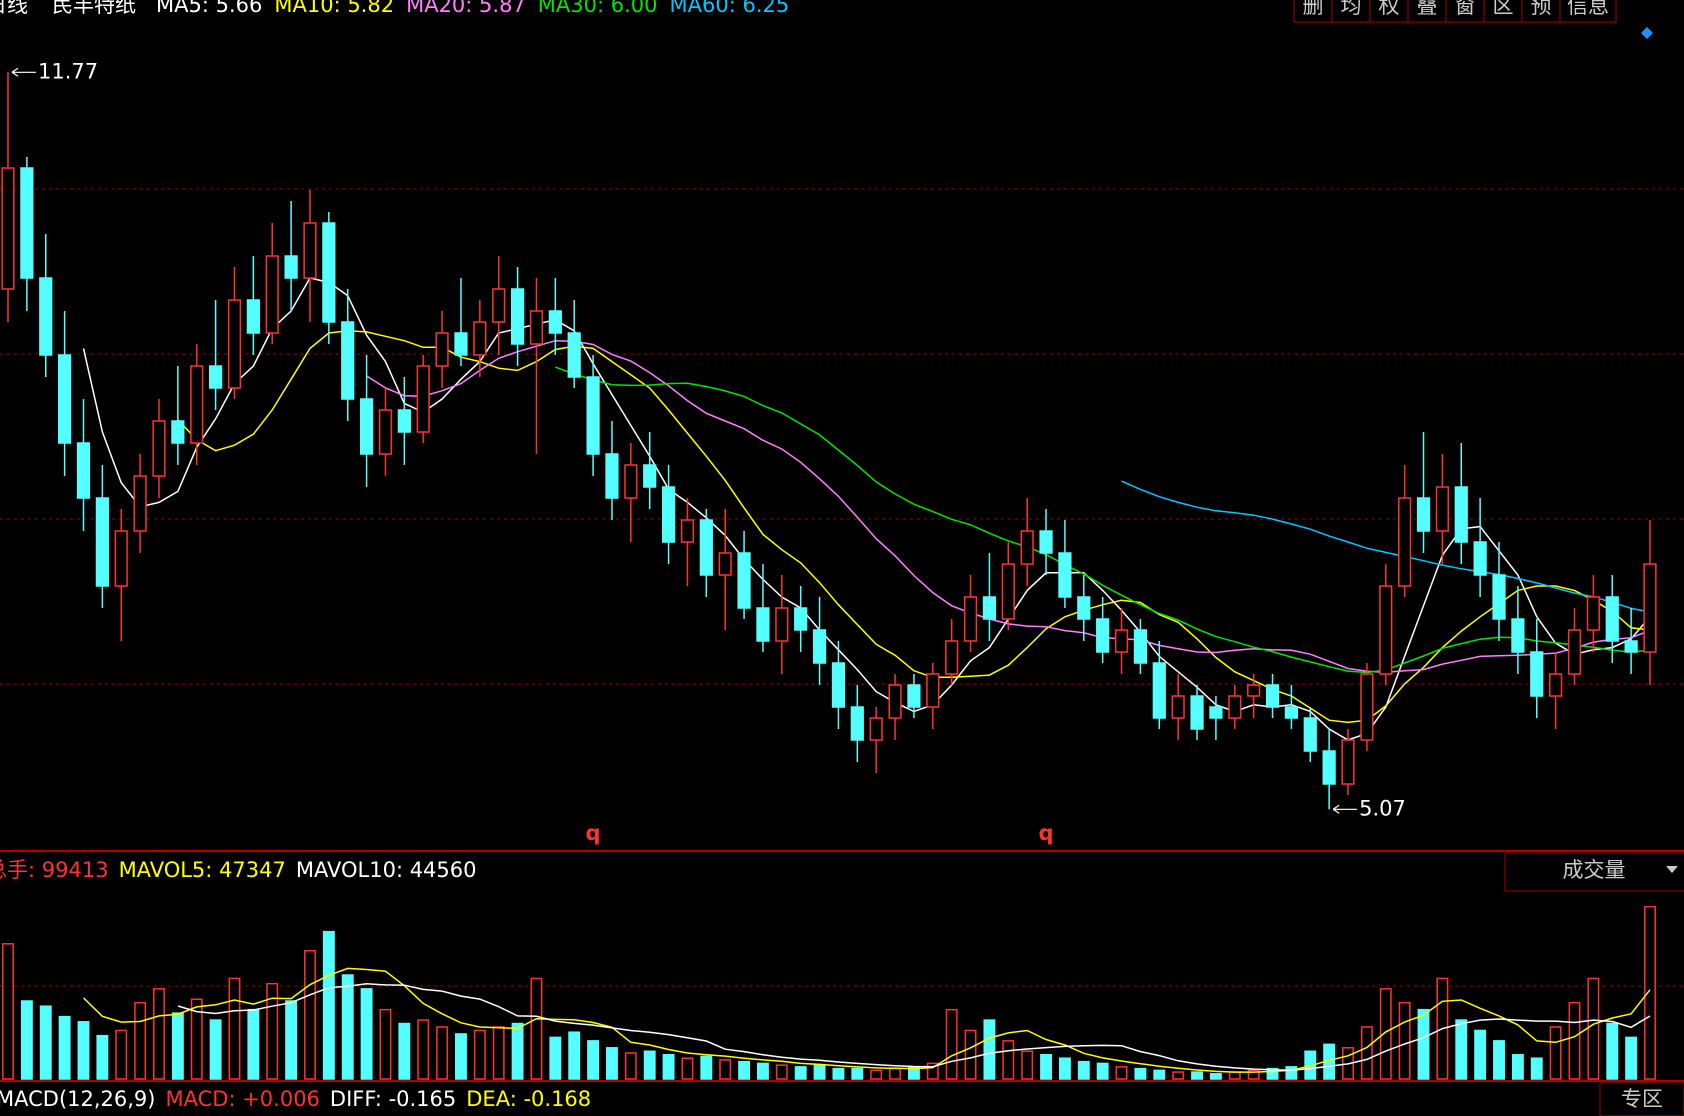 This screenshot has height=1116, width=1684. Describe the element at coordinates (243, 1099) in the screenshot. I see `macd-label: MACD: +0.006` at that location.